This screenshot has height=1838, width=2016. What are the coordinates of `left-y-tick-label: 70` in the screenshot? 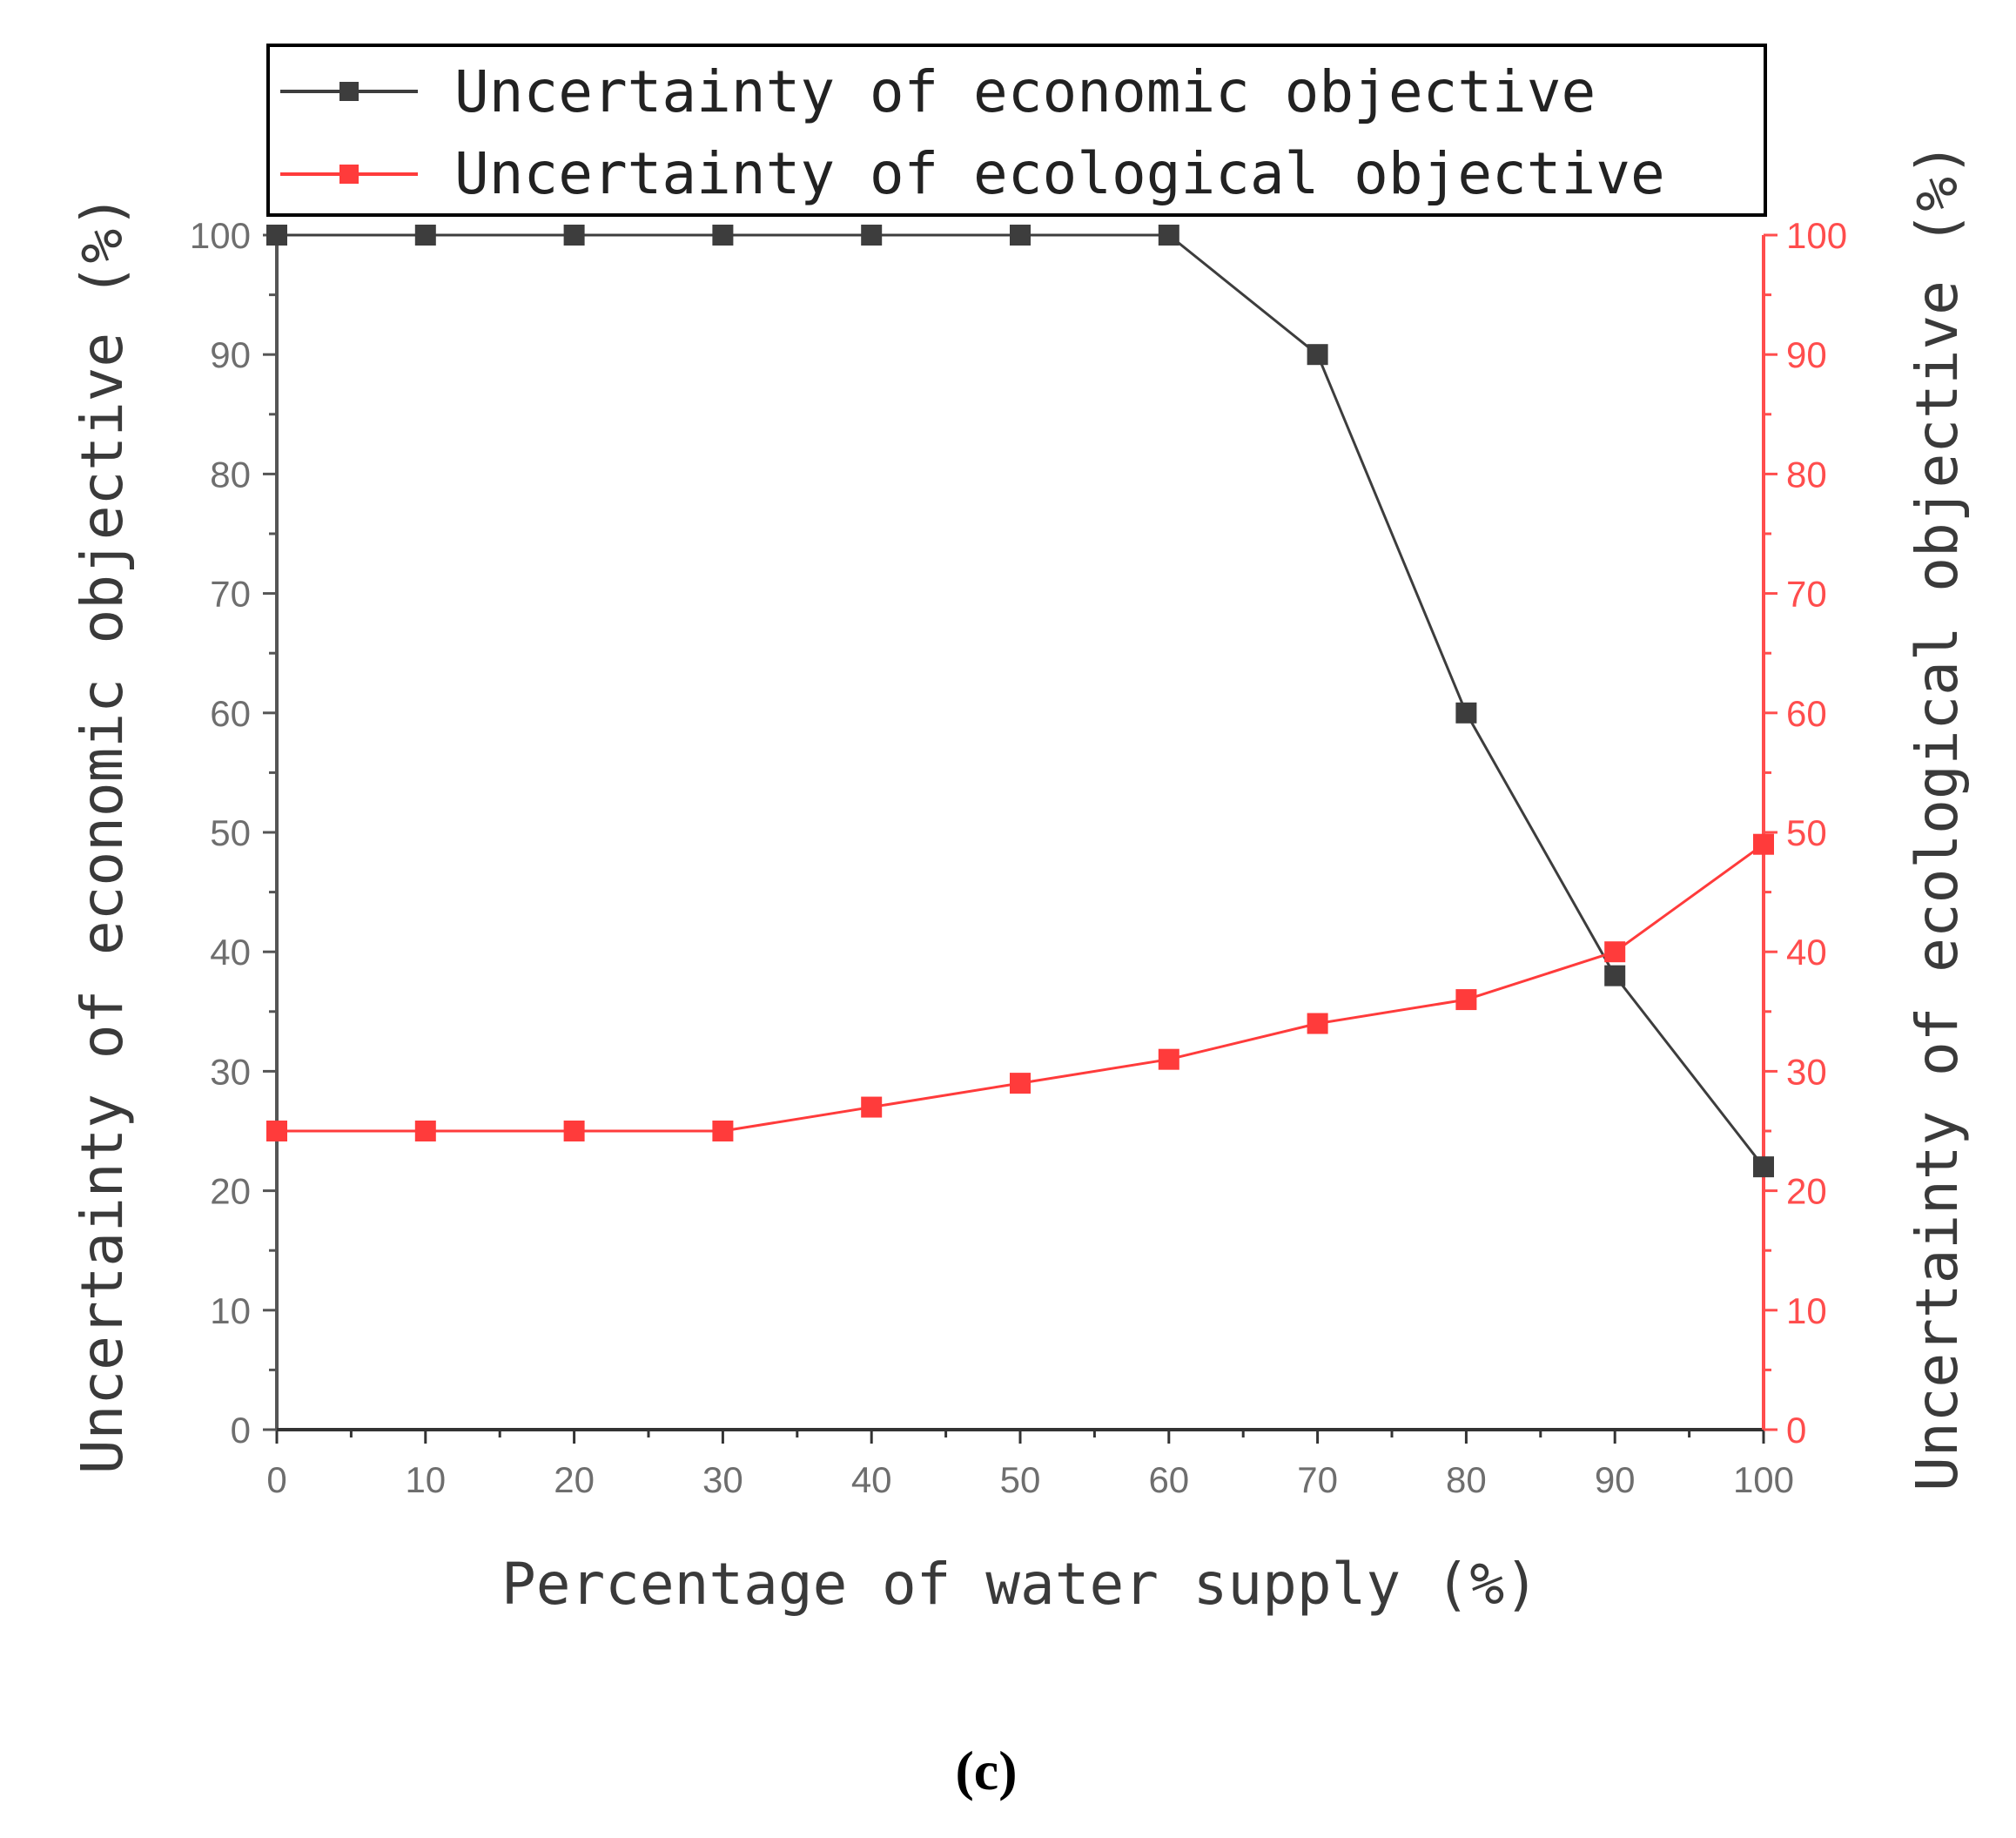 It's located at (230, 594).